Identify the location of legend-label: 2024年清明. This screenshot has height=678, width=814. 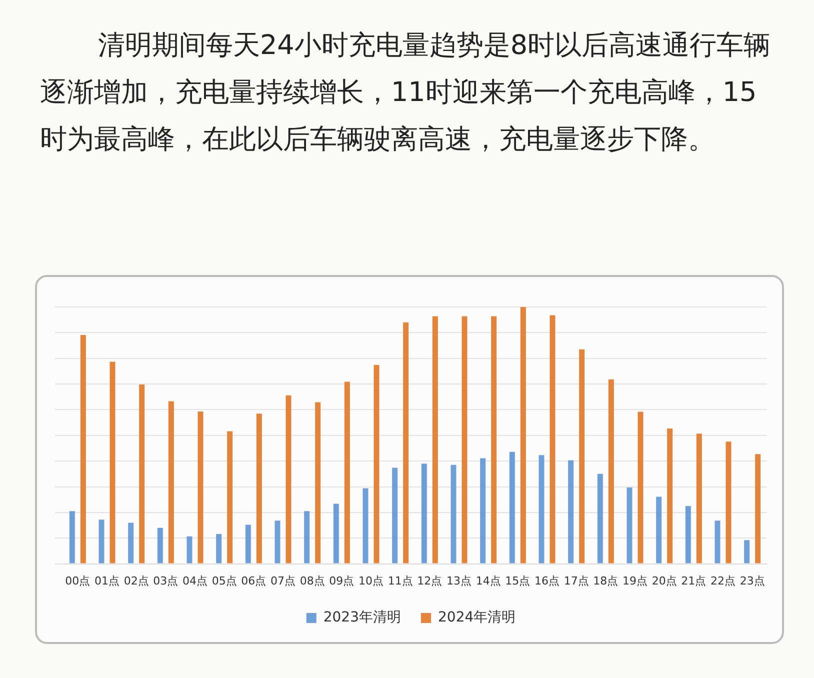
(477, 618).